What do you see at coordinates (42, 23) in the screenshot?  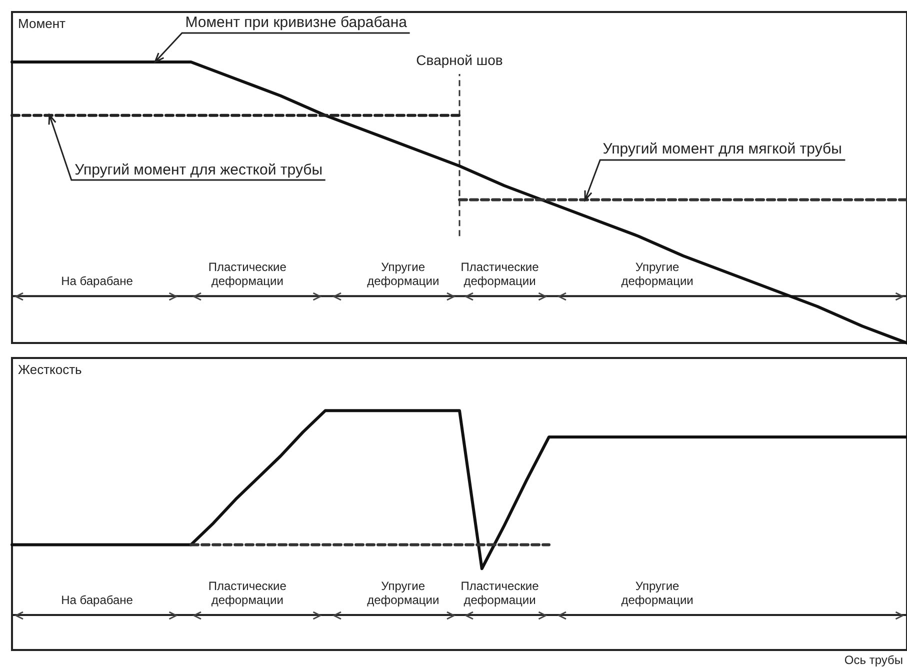 I see `y-axis-title: Момент` at bounding box center [42, 23].